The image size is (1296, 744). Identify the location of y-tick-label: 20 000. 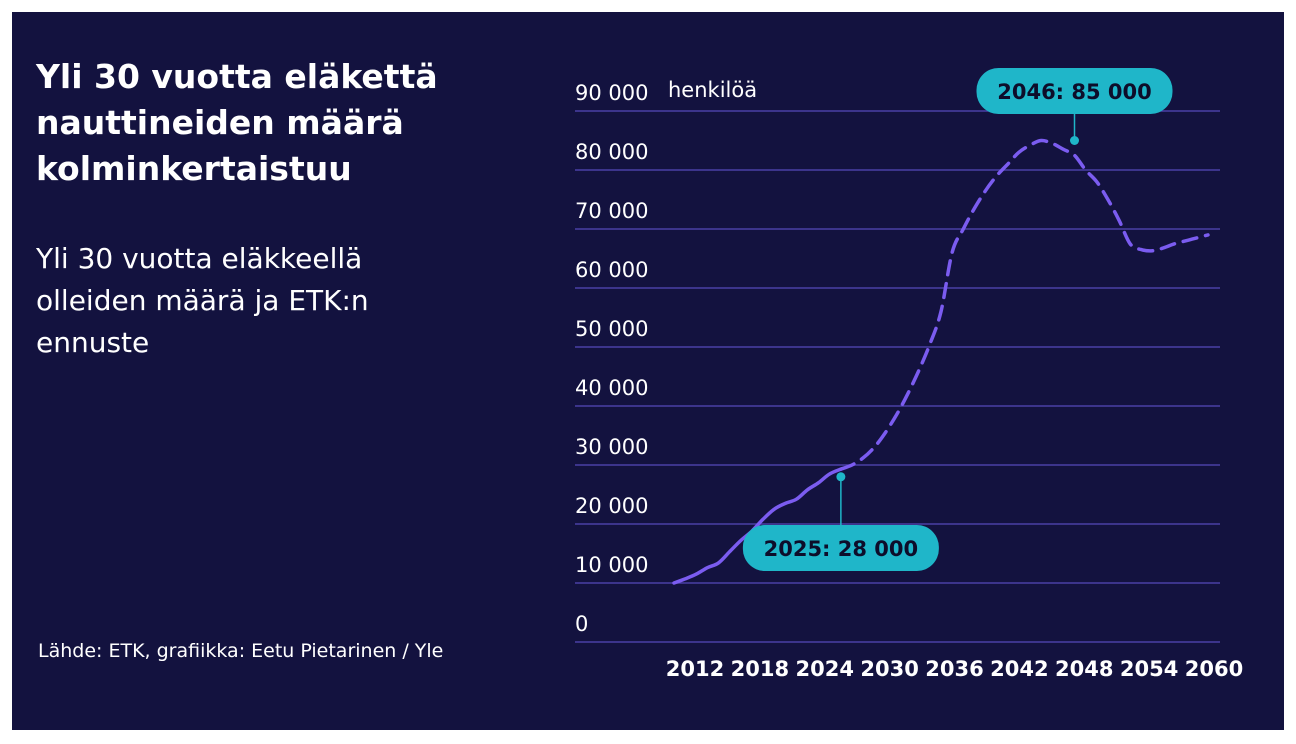
(611, 506).